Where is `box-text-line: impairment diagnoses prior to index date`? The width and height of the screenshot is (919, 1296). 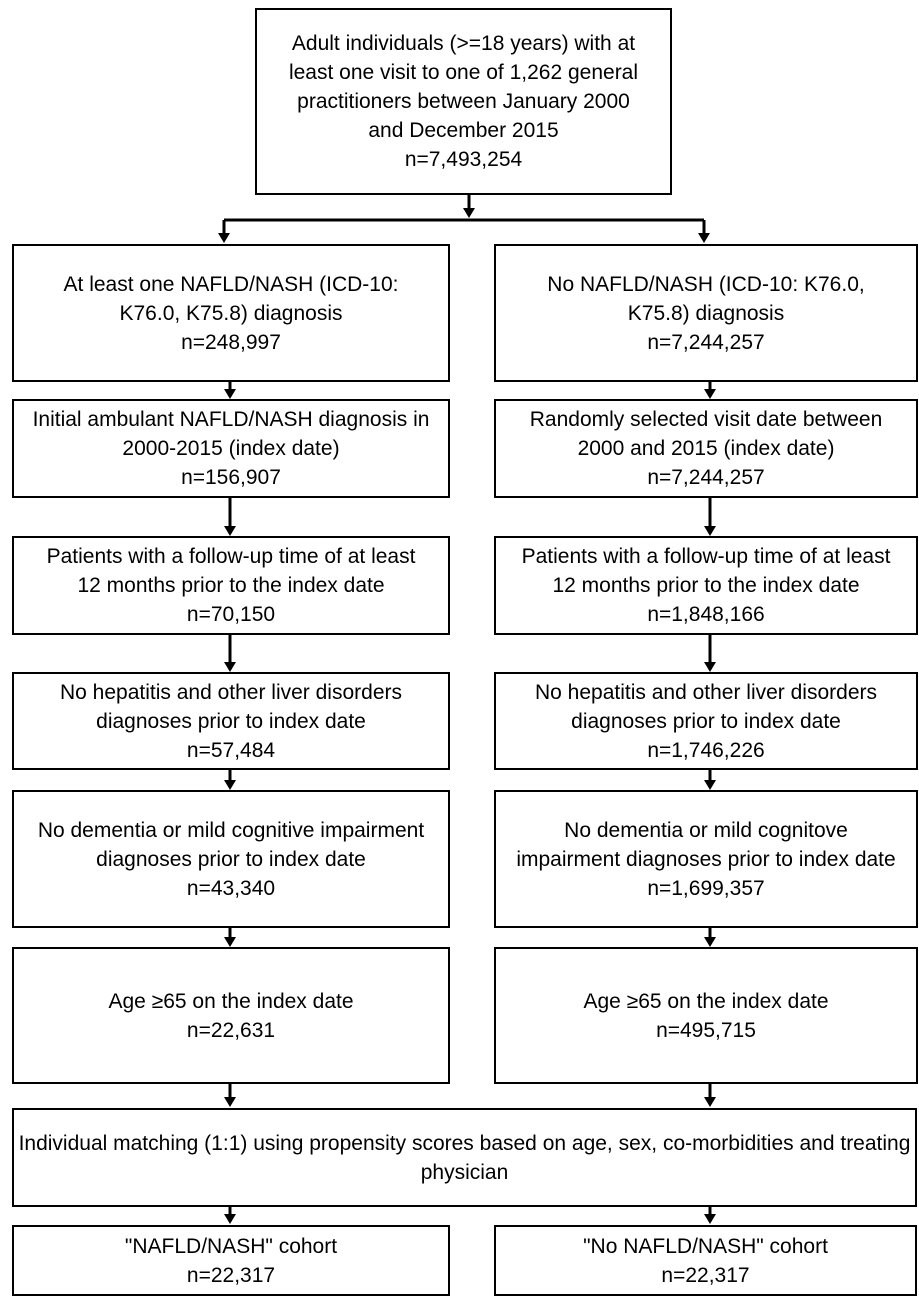 box-text-line: impairment diagnoses prior to index date is located at coordinates (706, 859).